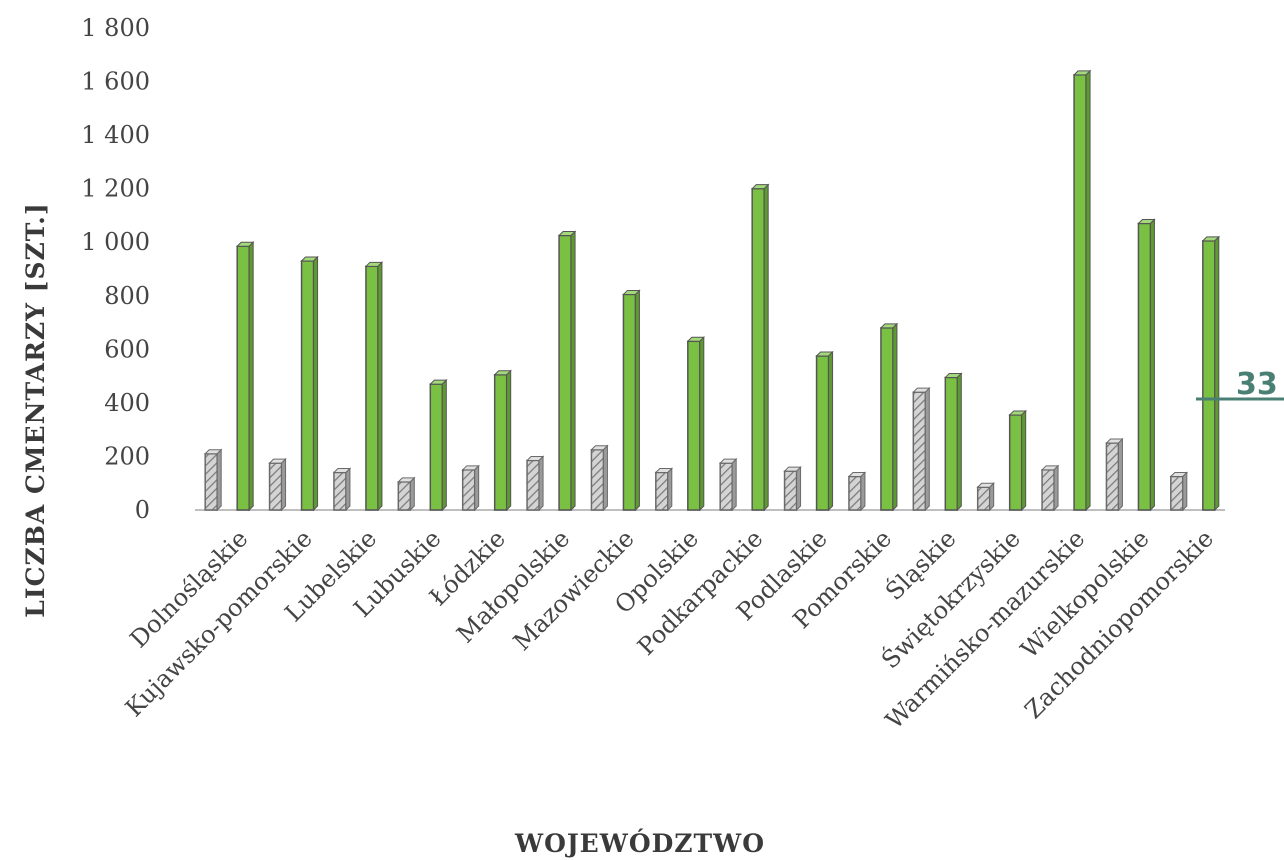 Image resolution: width=1284 pixels, height=860 pixels. Describe the element at coordinates (127, 403) in the screenshot. I see `y-tick-label: 400` at that location.